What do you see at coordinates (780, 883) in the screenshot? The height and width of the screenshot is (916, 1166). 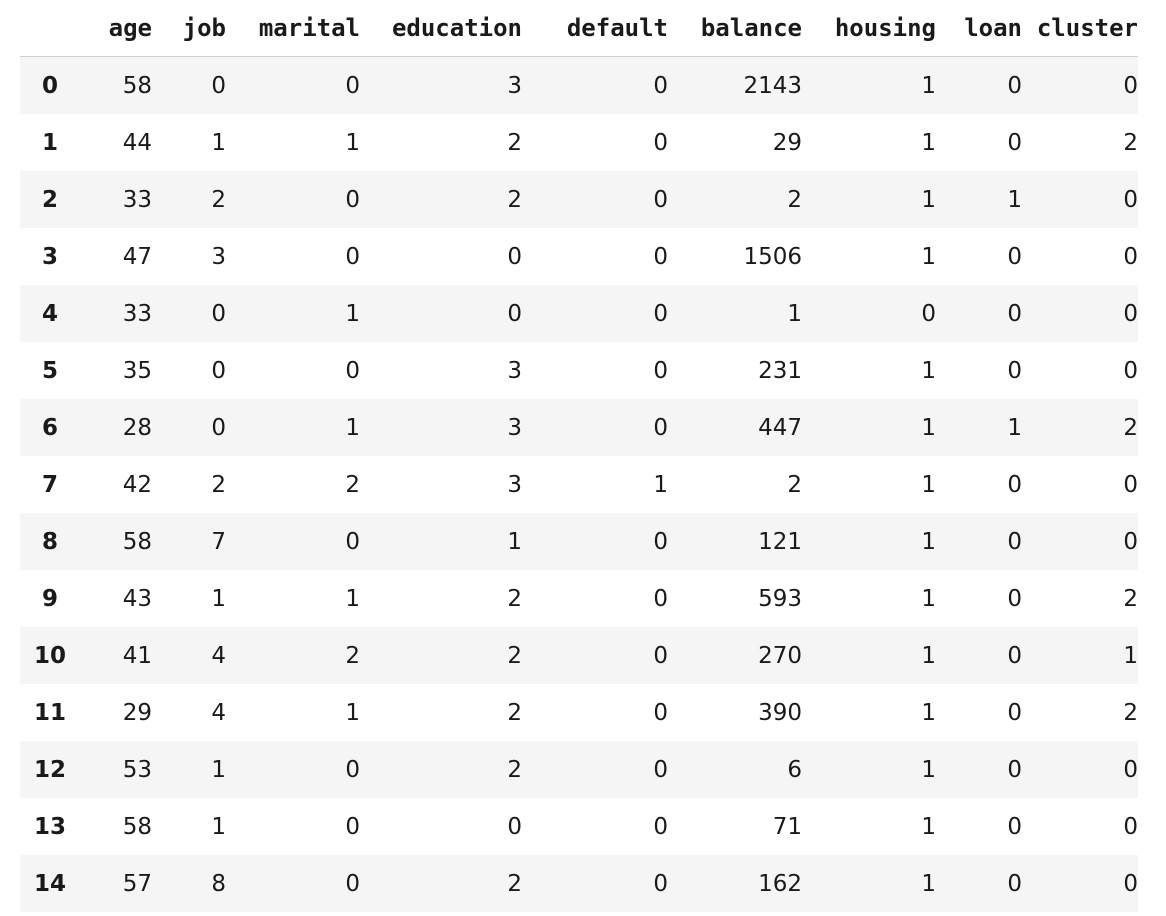 I see `cell-balance: 162` at bounding box center [780, 883].